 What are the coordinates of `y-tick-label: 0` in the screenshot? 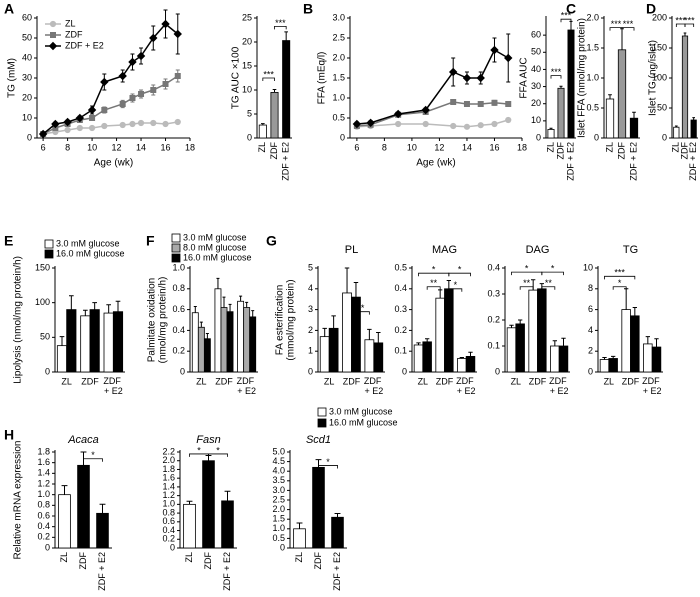 It's located at (590, 371).